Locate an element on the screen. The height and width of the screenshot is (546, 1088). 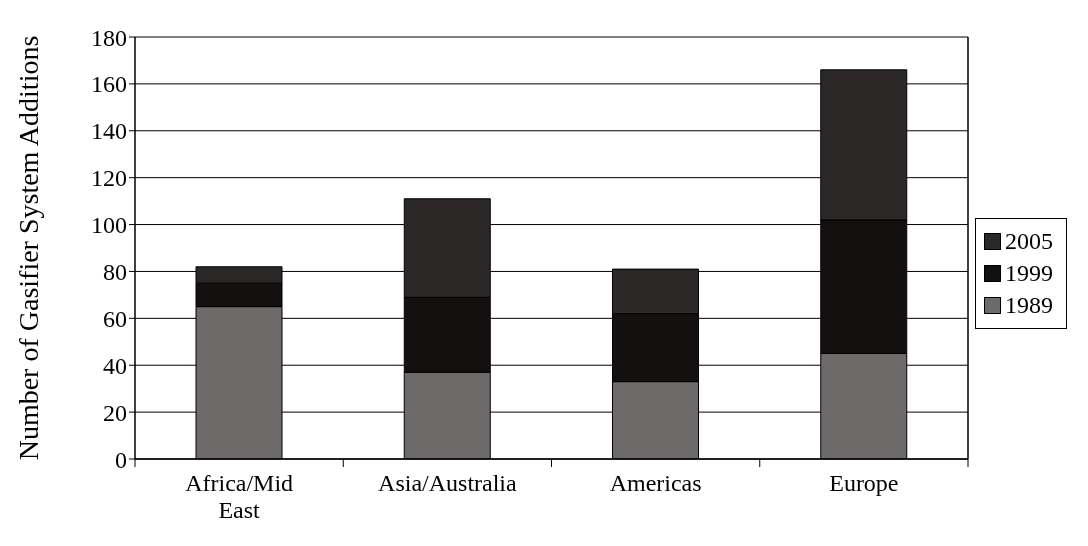
legend-label: 2005 is located at coordinates (1029, 241).